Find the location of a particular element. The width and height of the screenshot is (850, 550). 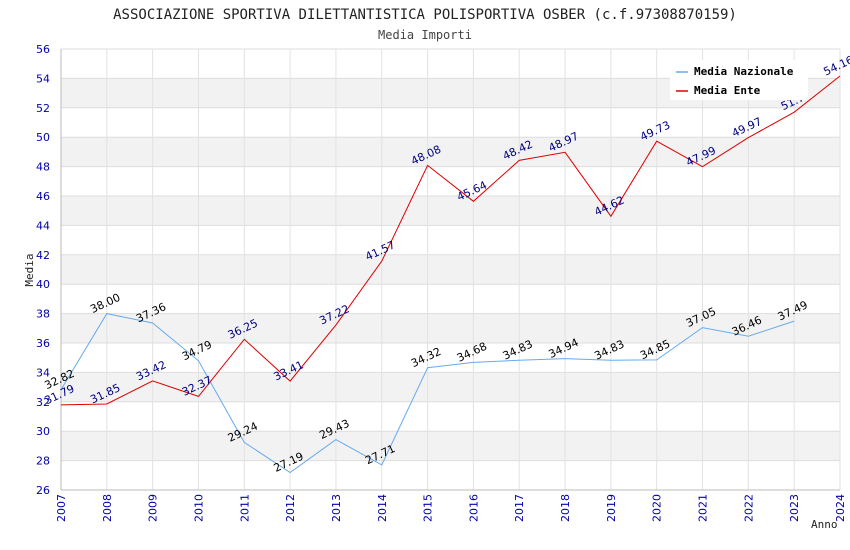

x-tick-label: 2023 is located at coordinates (794, 508).